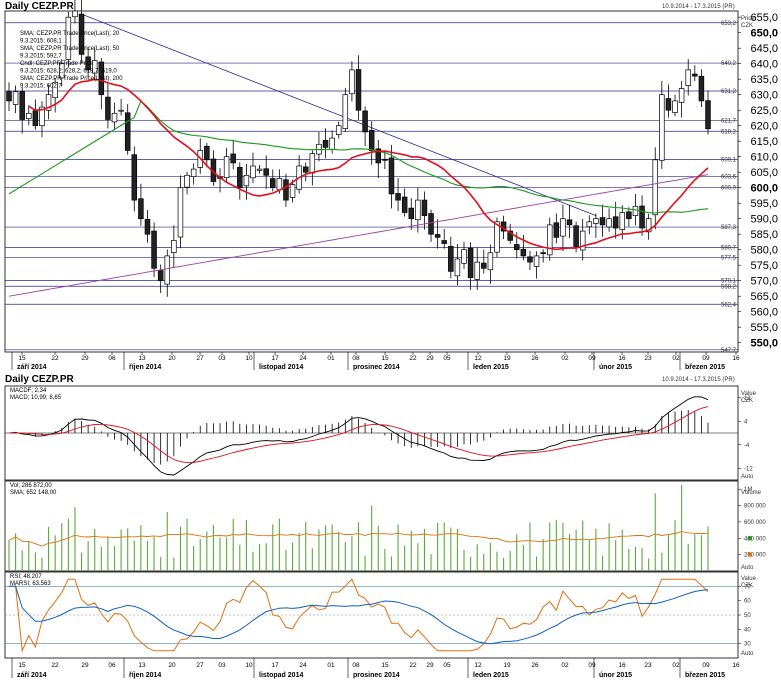 The width and height of the screenshot is (781, 683). Describe the element at coordinates (750, 538) in the screenshot. I see `volume-marker` at that location.